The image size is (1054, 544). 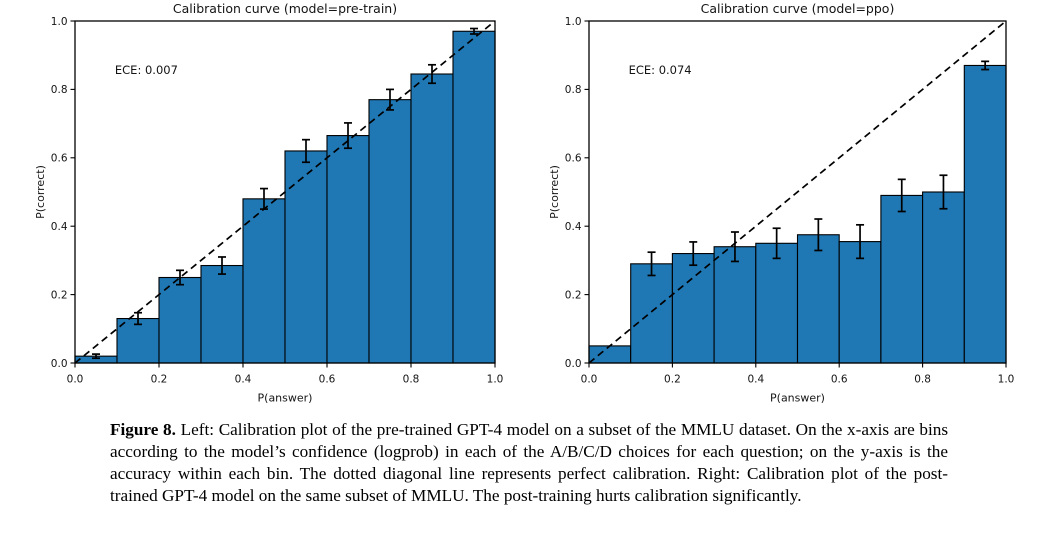 What do you see at coordinates (798, 8) in the screenshot?
I see `chart-title: Calibration curve (model=ppo)` at bounding box center [798, 8].